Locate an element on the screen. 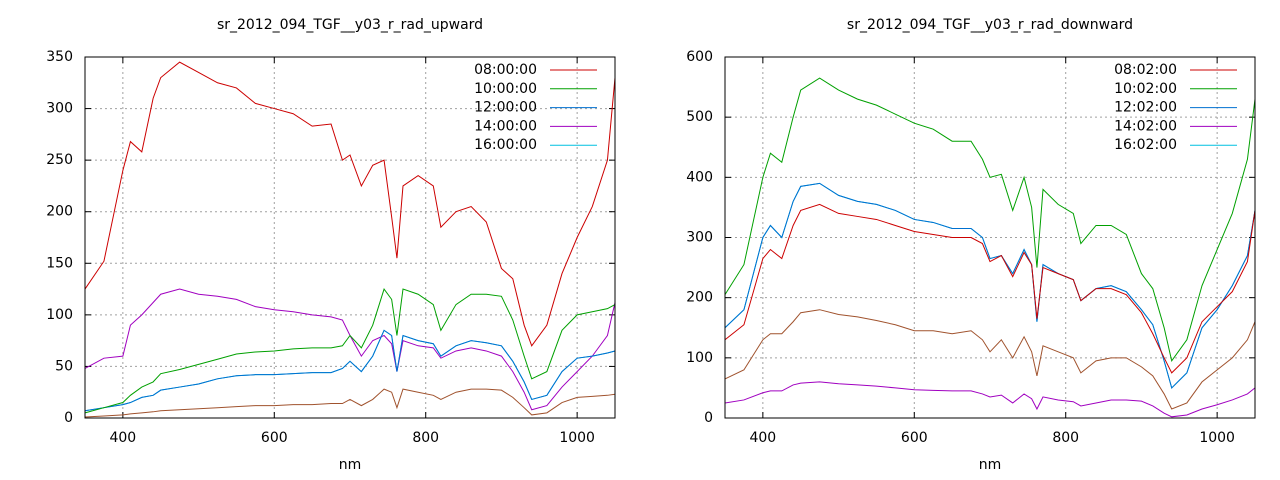  y-tick-label: 350 is located at coordinates (59, 57).